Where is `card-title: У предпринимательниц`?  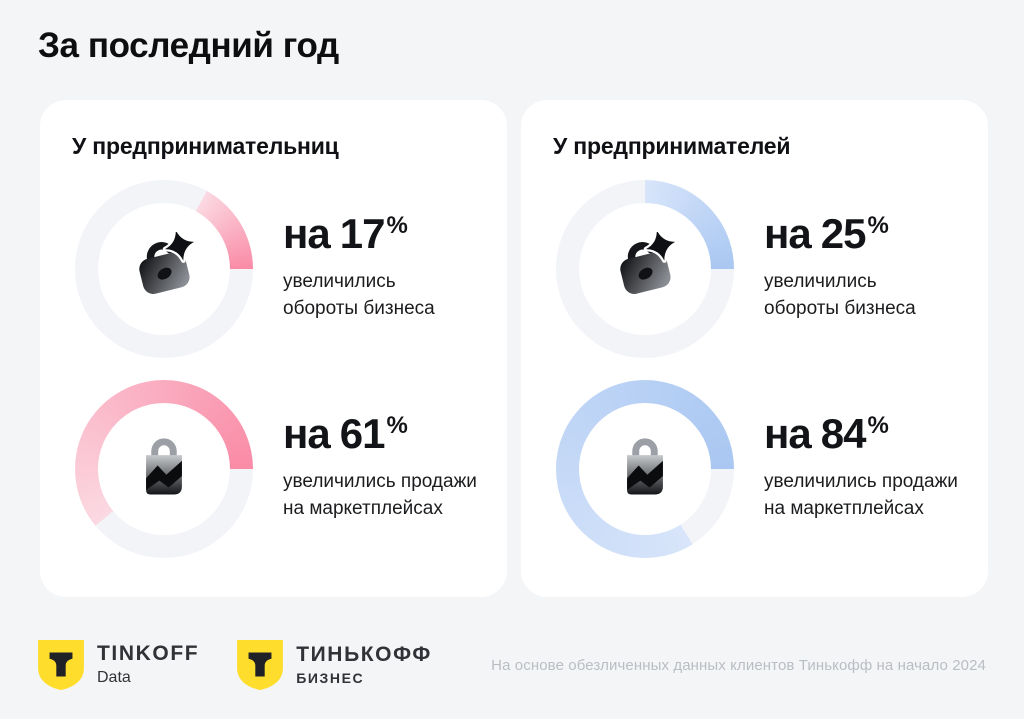 card-title: У предпринимательниц is located at coordinates (205, 146).